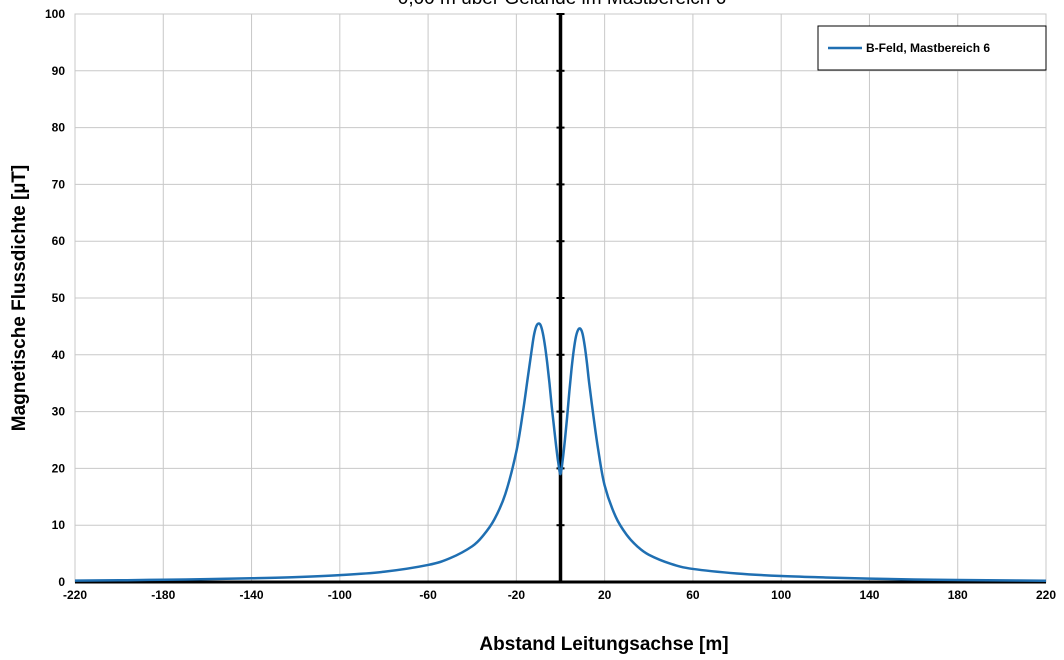 The image size is (1064, 660). Describe the element at coordinates (59, 412) in the screenshot. I see `y-tick-label: 30` at that location.